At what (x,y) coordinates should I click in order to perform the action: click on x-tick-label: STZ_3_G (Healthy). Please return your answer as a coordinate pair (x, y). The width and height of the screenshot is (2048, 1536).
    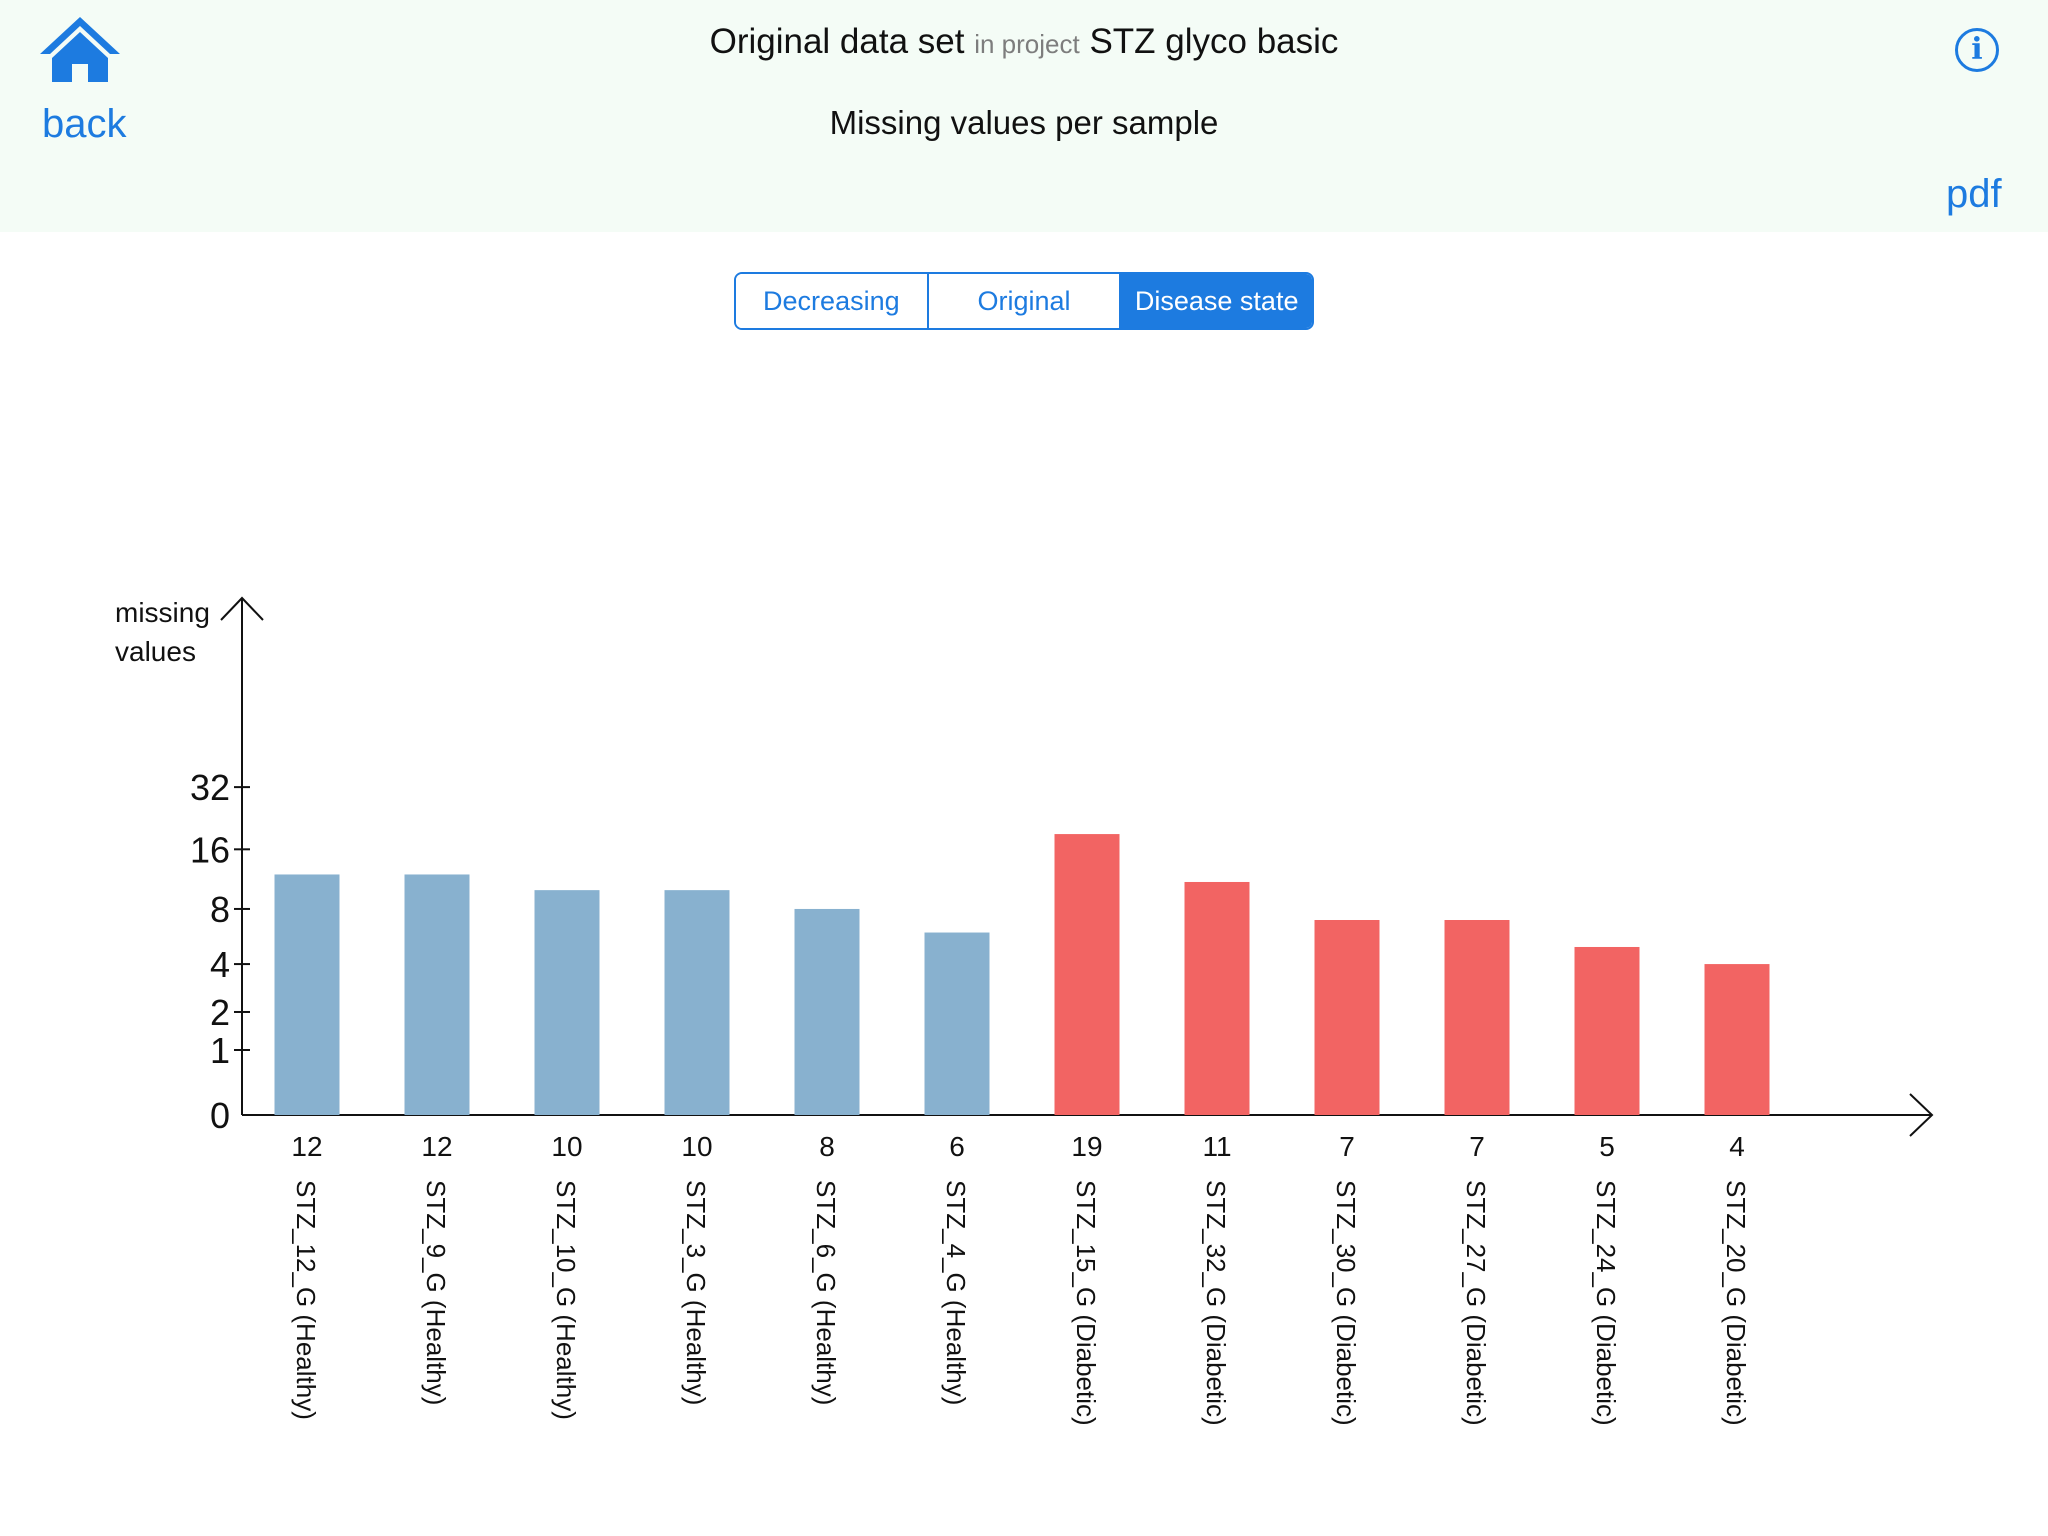
    Looking at the image, I should click on (696, 1292).